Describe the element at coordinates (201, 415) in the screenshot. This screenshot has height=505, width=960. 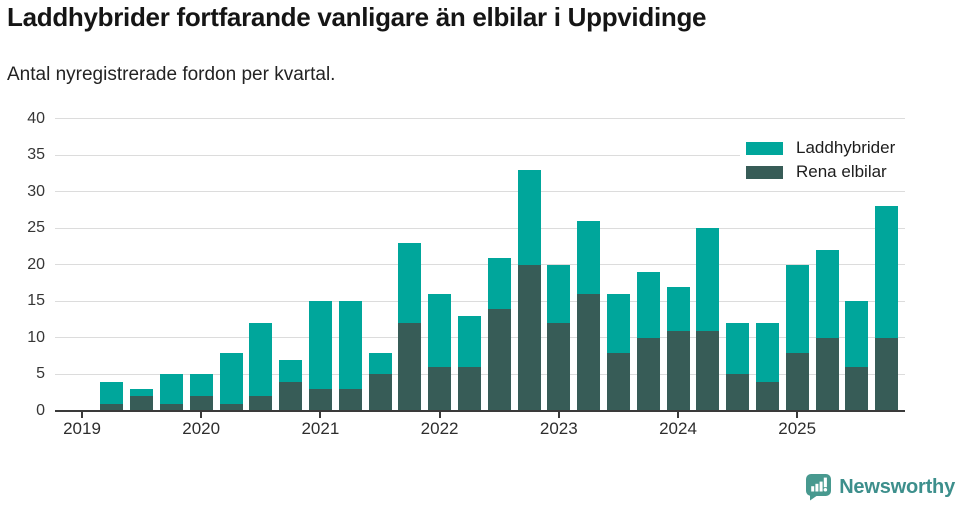
I see `x-axis-tick-2020` at that location.